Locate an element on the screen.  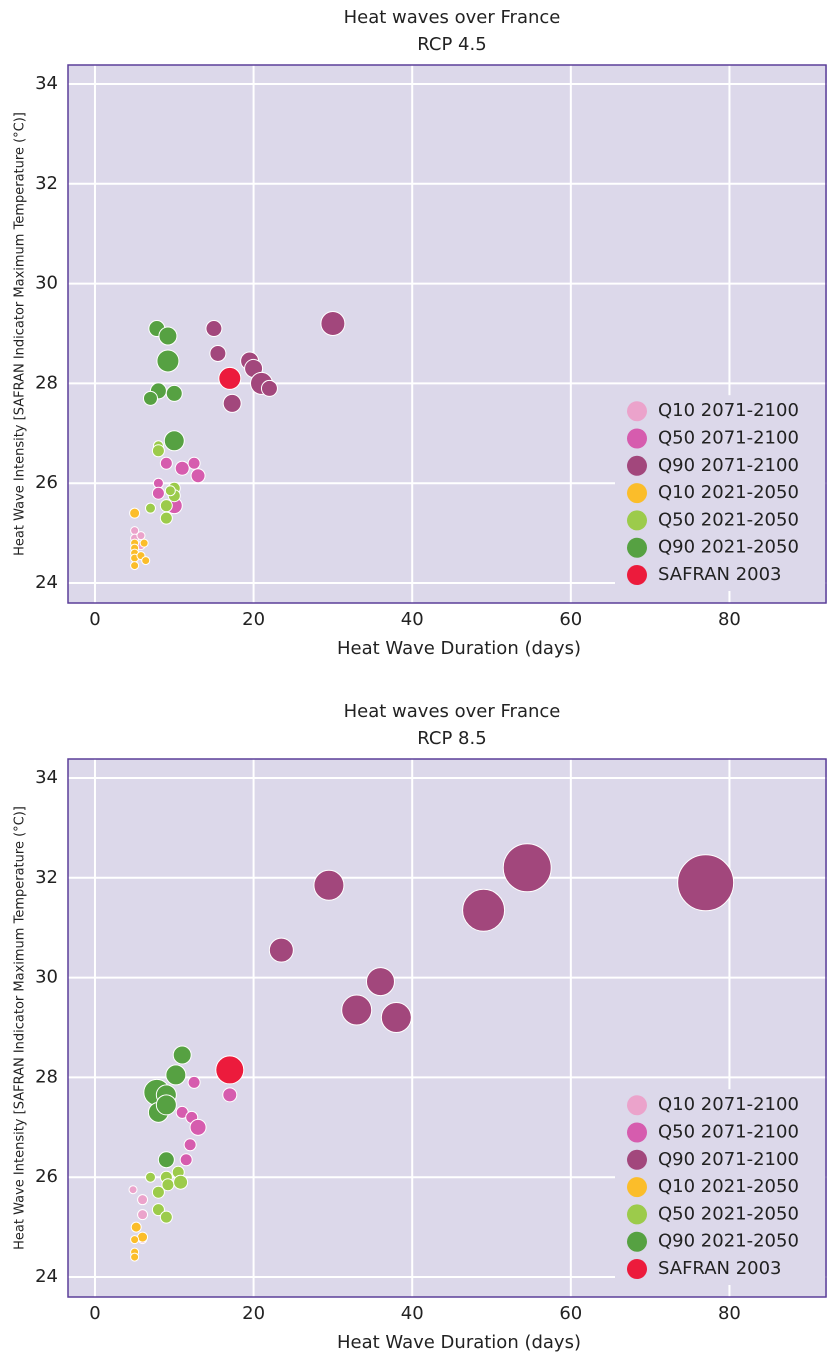
x-tick-label: 60 is located at coordinates (570, 619).